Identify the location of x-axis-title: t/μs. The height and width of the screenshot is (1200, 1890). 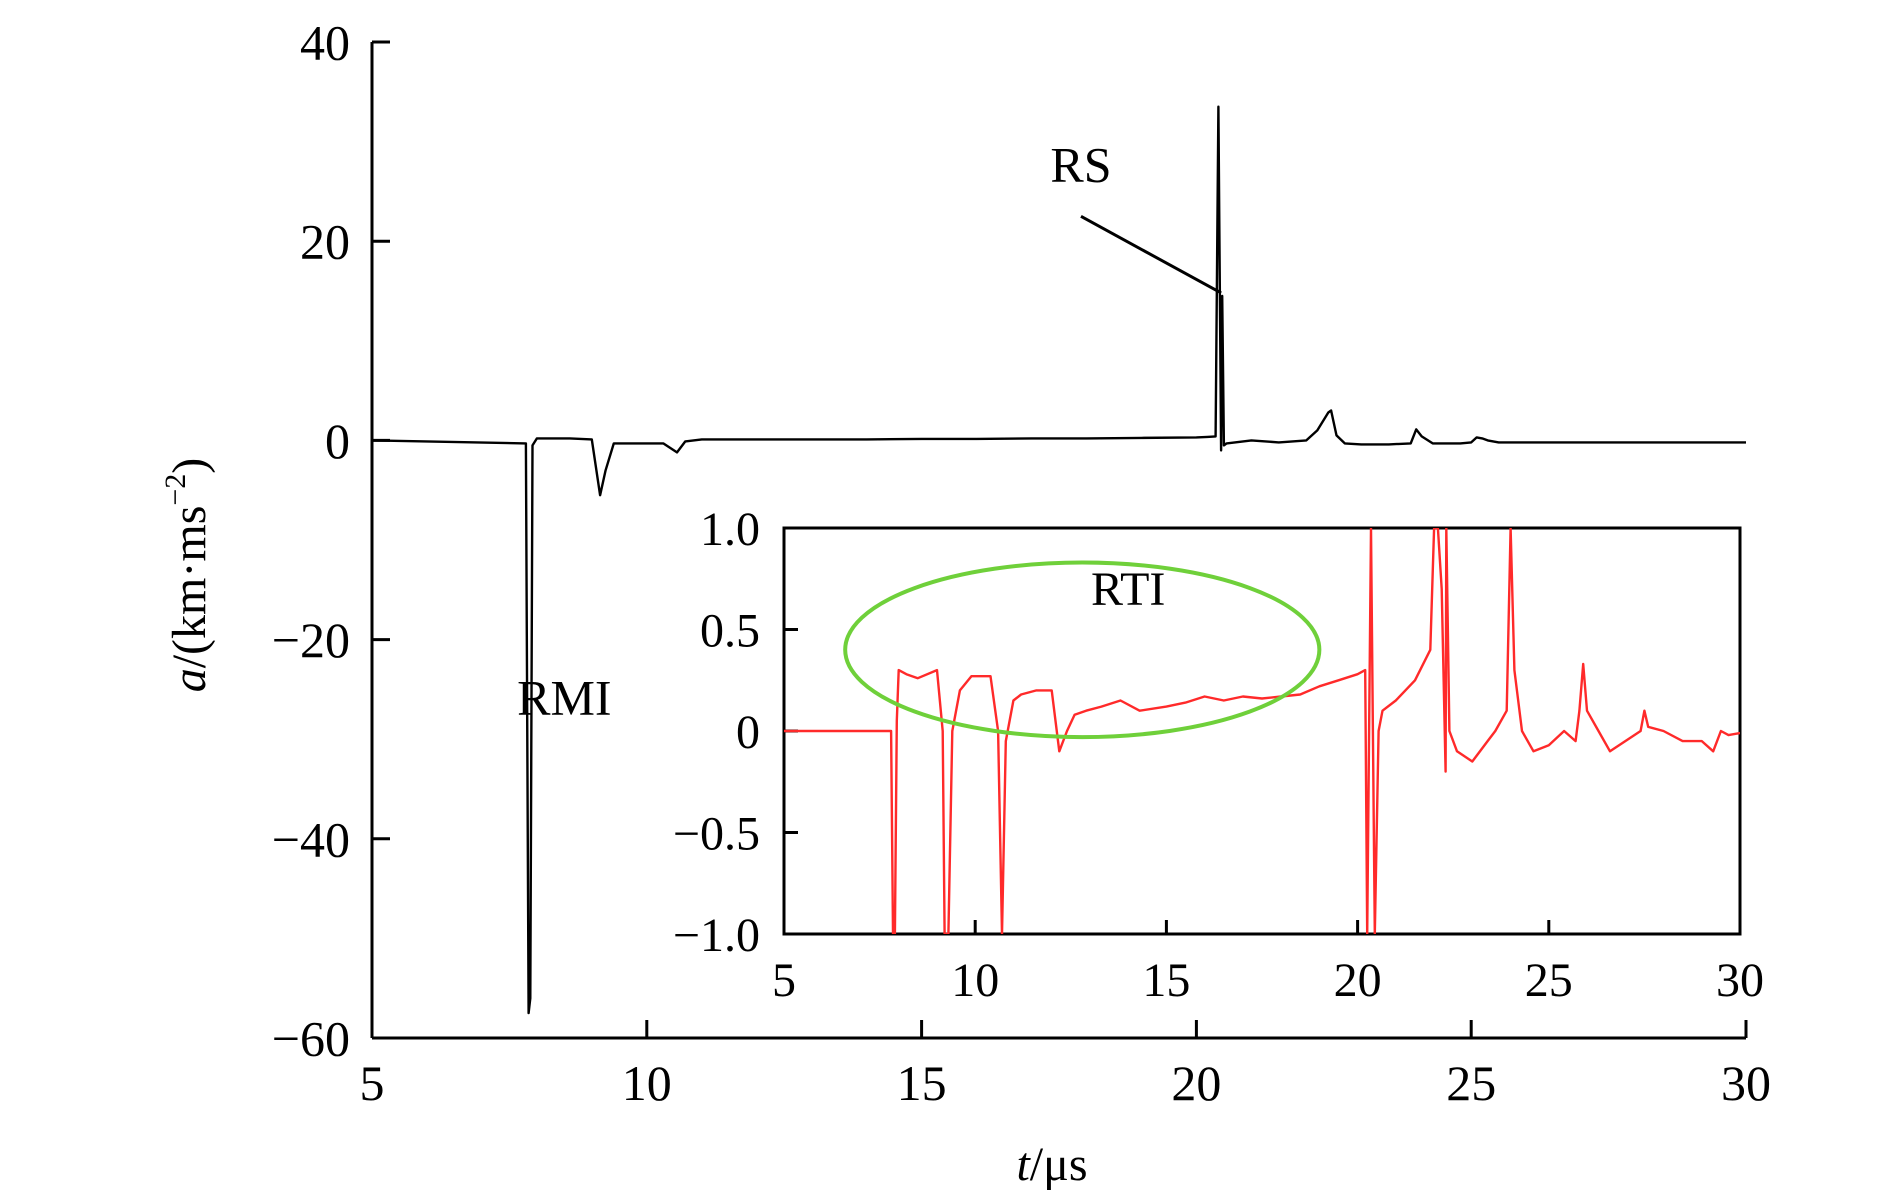
(1051, 1164).